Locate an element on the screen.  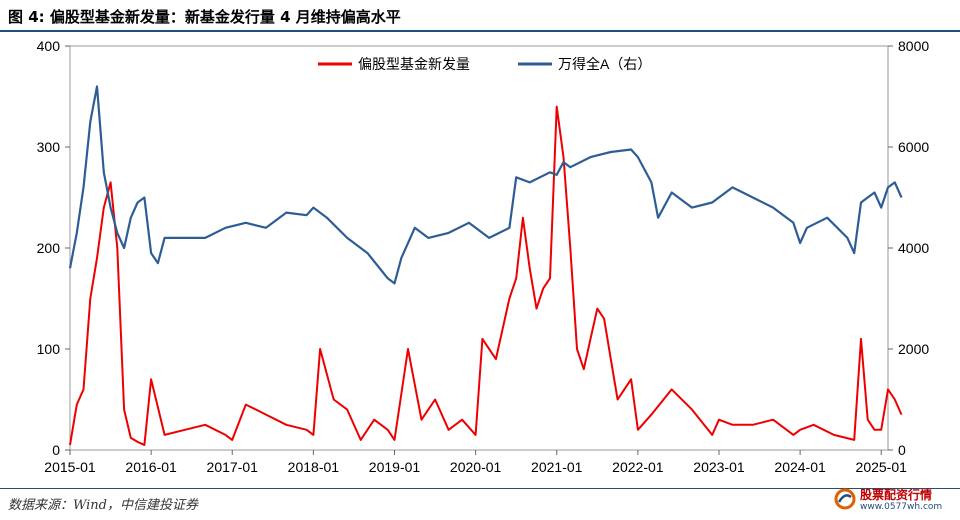
x-tick-label: 2021-01 is located at coordinates (557, 467).